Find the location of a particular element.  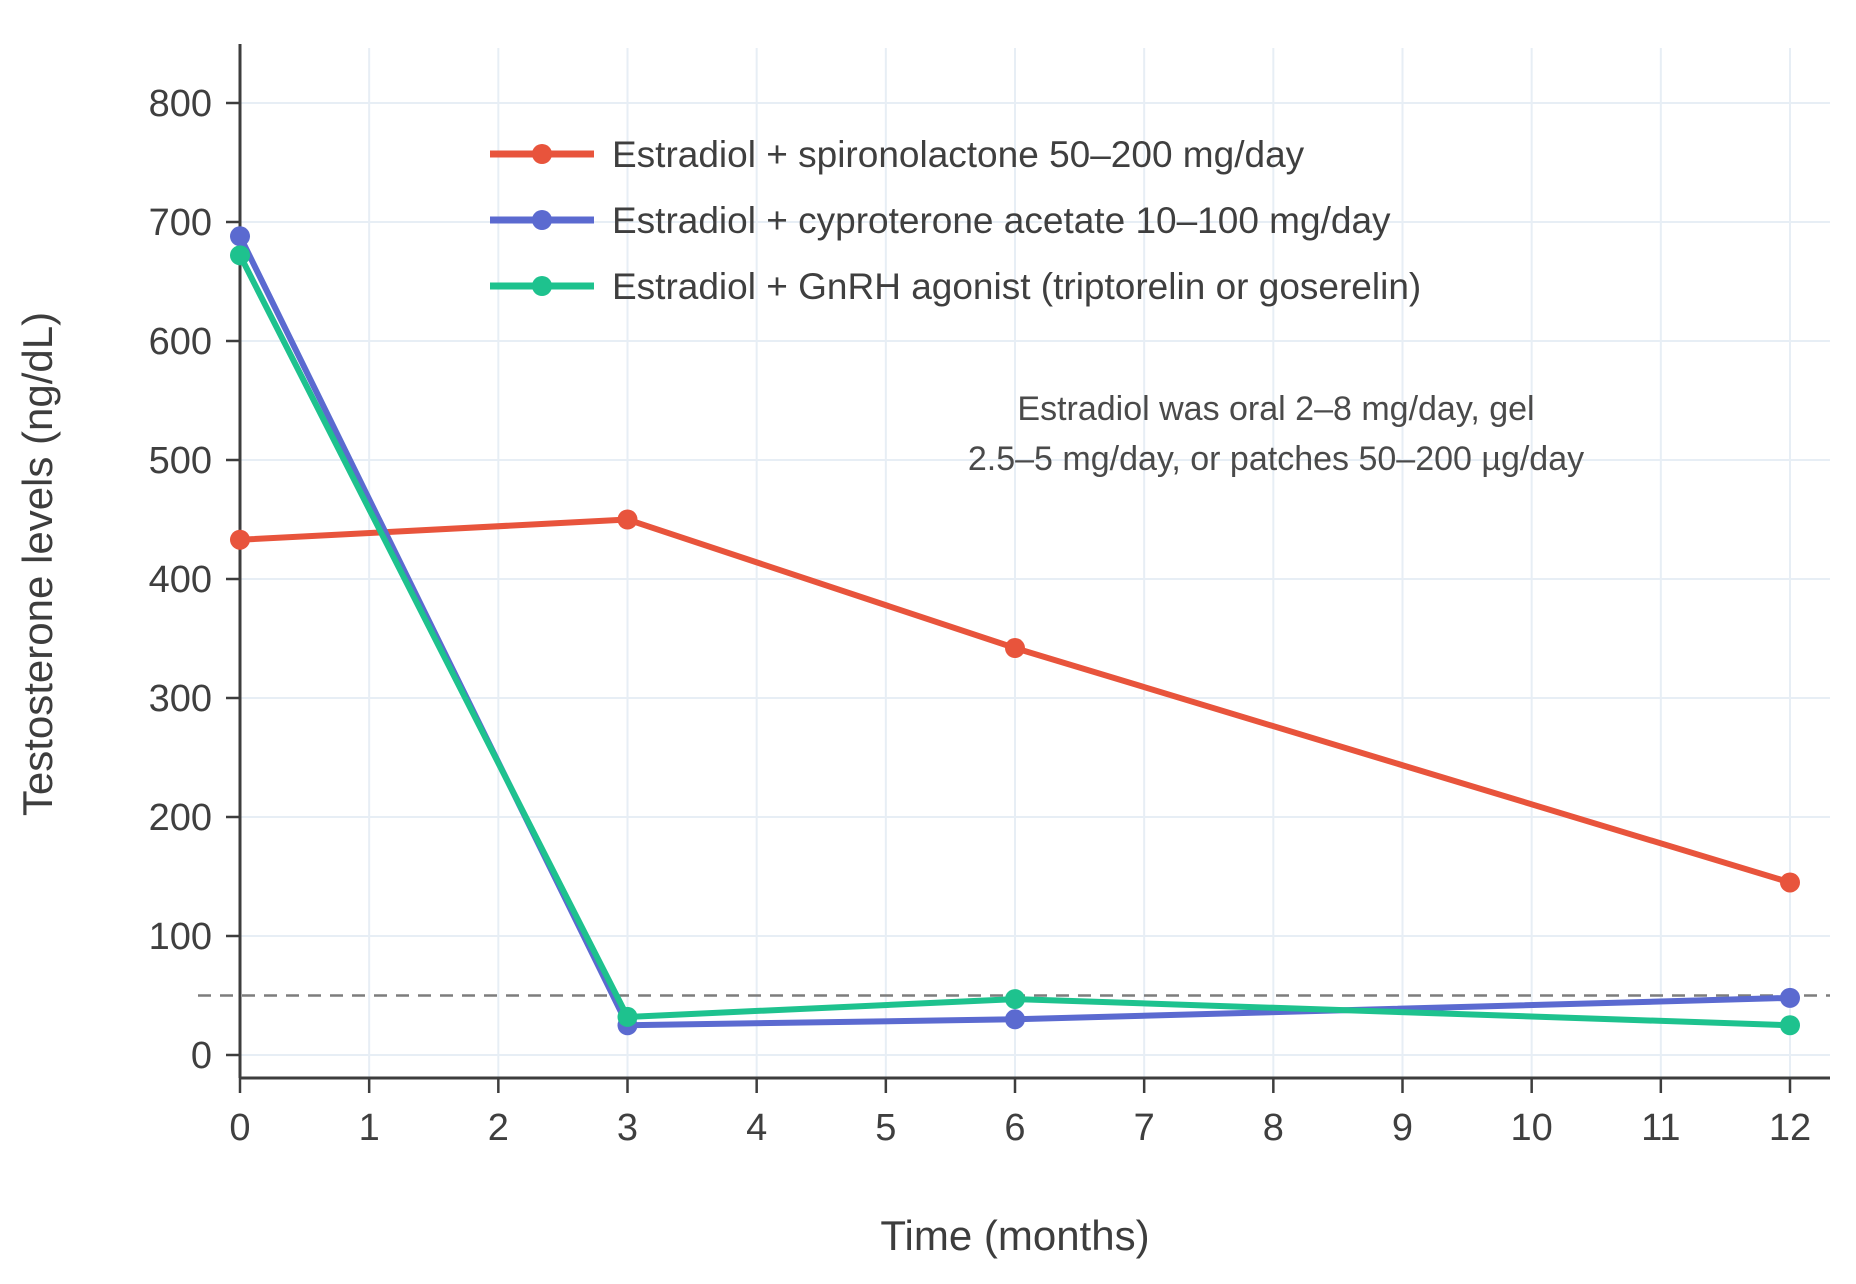

x-tick-label: 4 is located at coordinates (756, 1128).